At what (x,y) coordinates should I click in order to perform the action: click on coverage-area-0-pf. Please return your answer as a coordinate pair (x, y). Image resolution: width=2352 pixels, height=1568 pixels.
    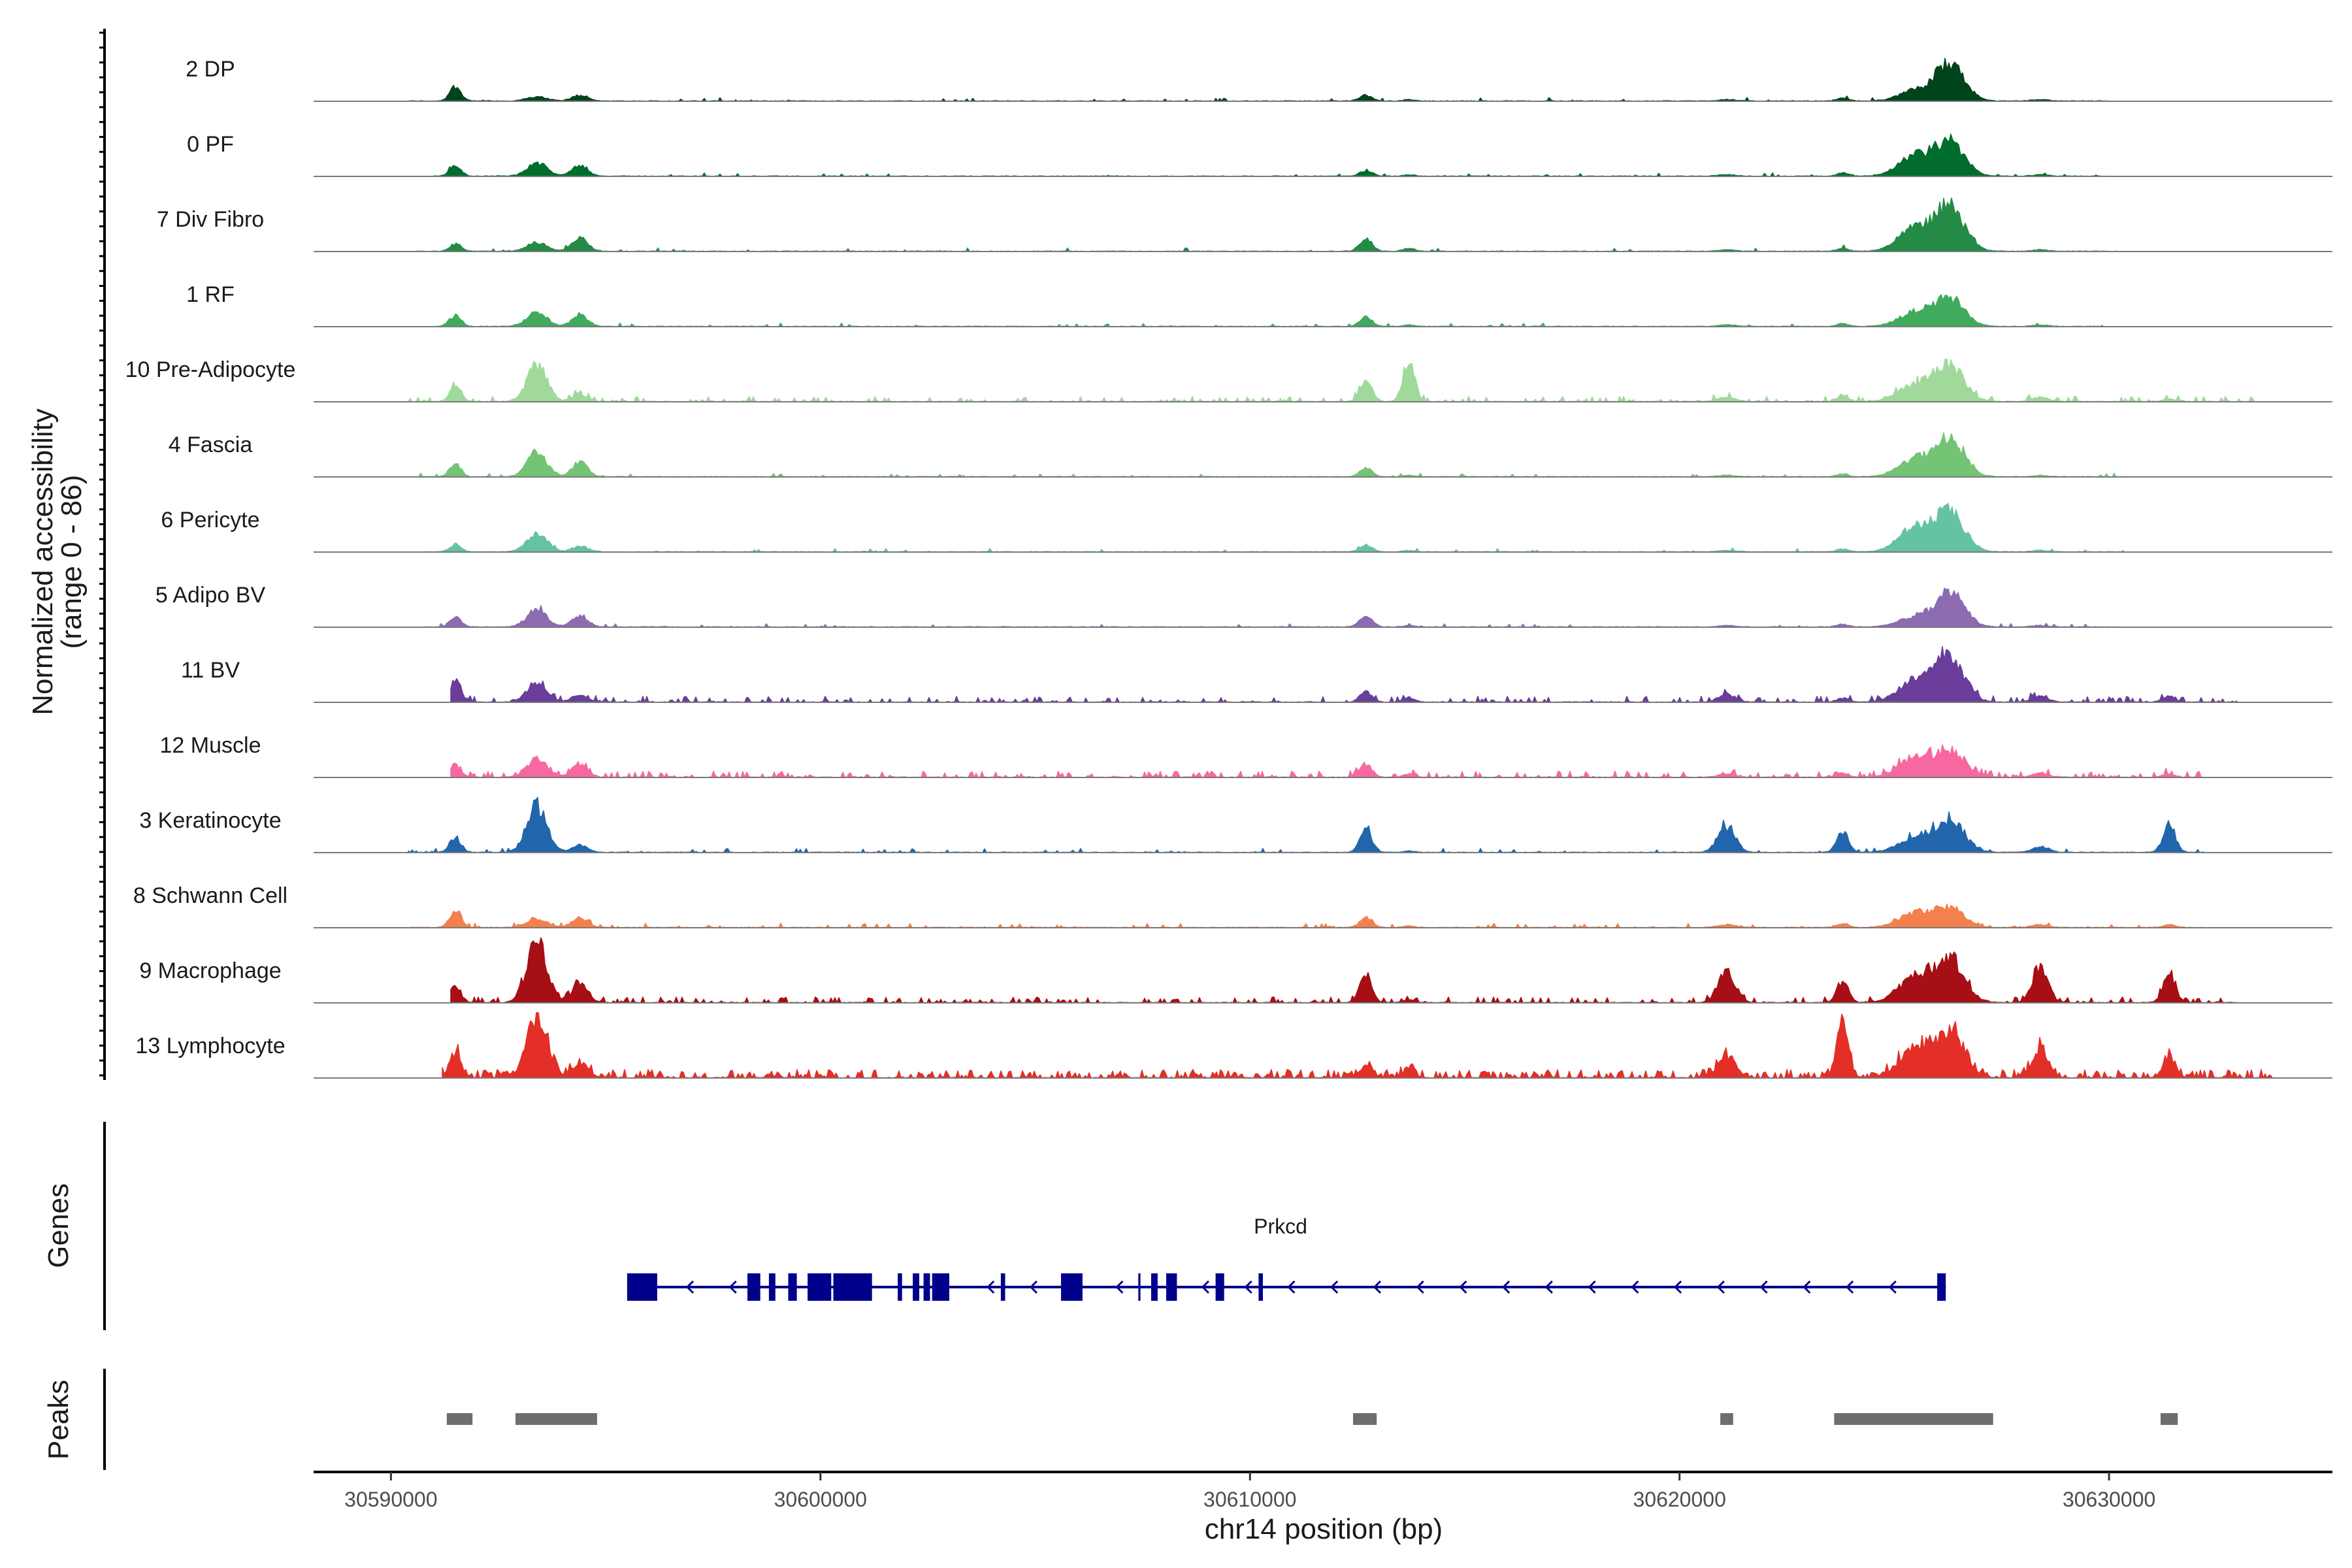
    Looking at the image, I should click on (1271, 155).